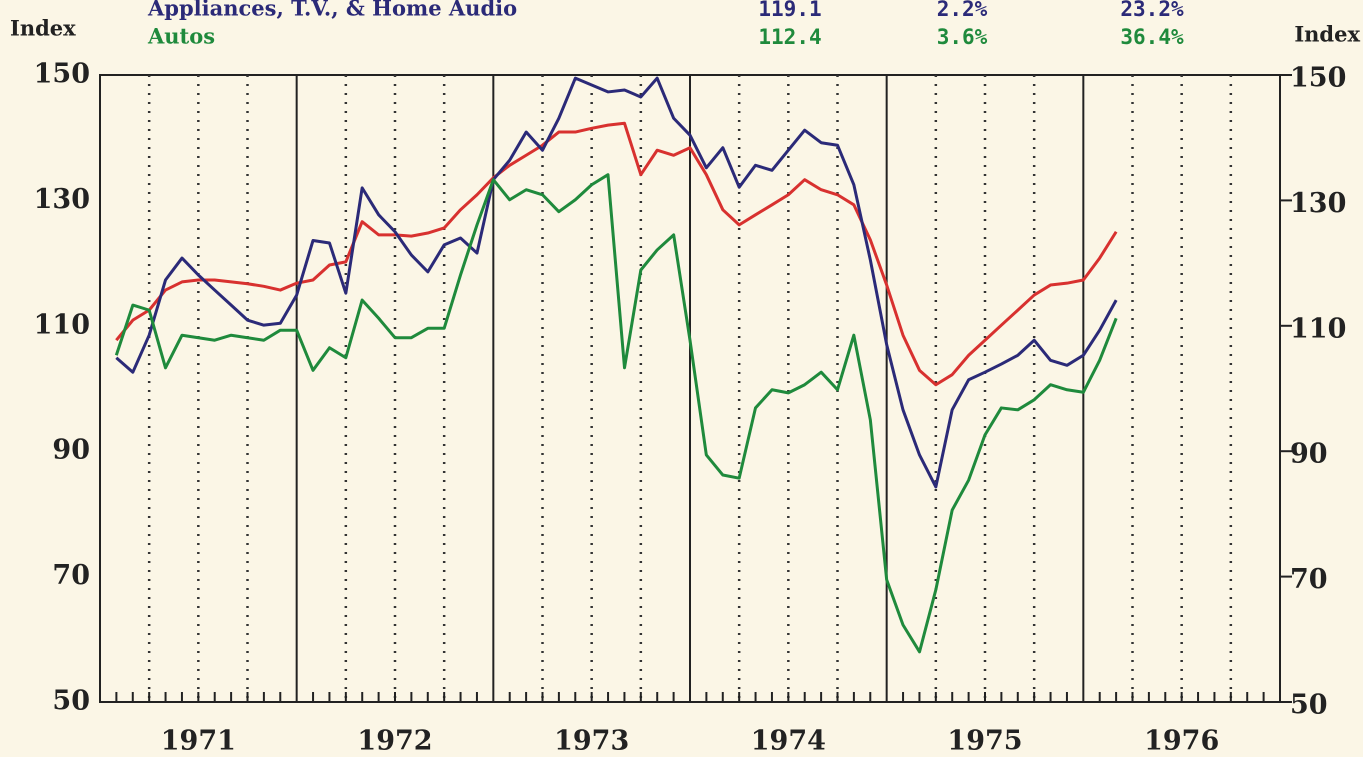 This screenshot has height=757, width=1363. What do you see at coordinates (789, 37) in the screenshot?
I see `legend-stat: 112.4` at bounding box center [789, 37].